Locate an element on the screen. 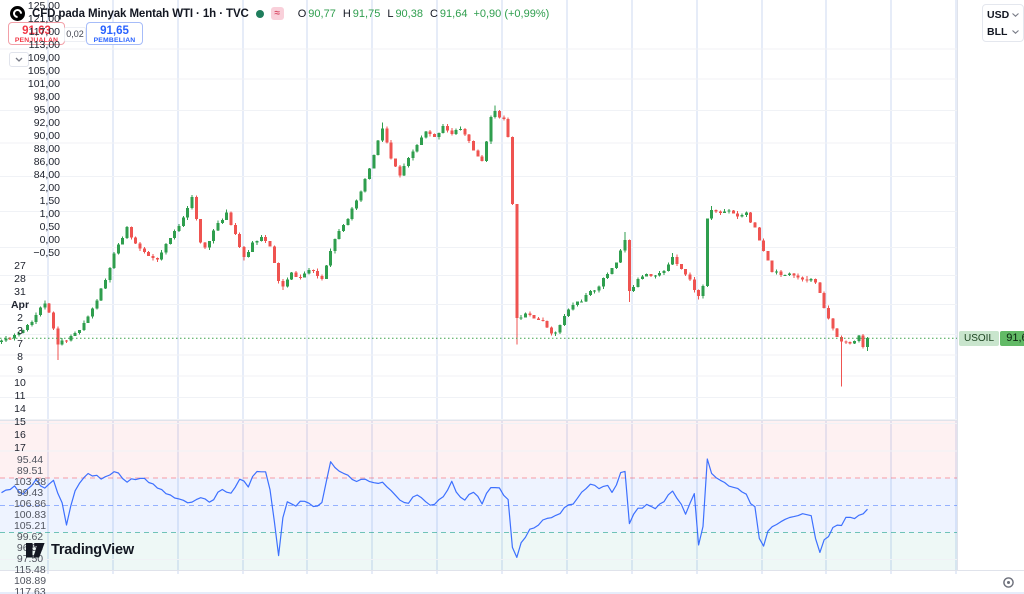  currency-value: USD is located at coordinates (998, 14).